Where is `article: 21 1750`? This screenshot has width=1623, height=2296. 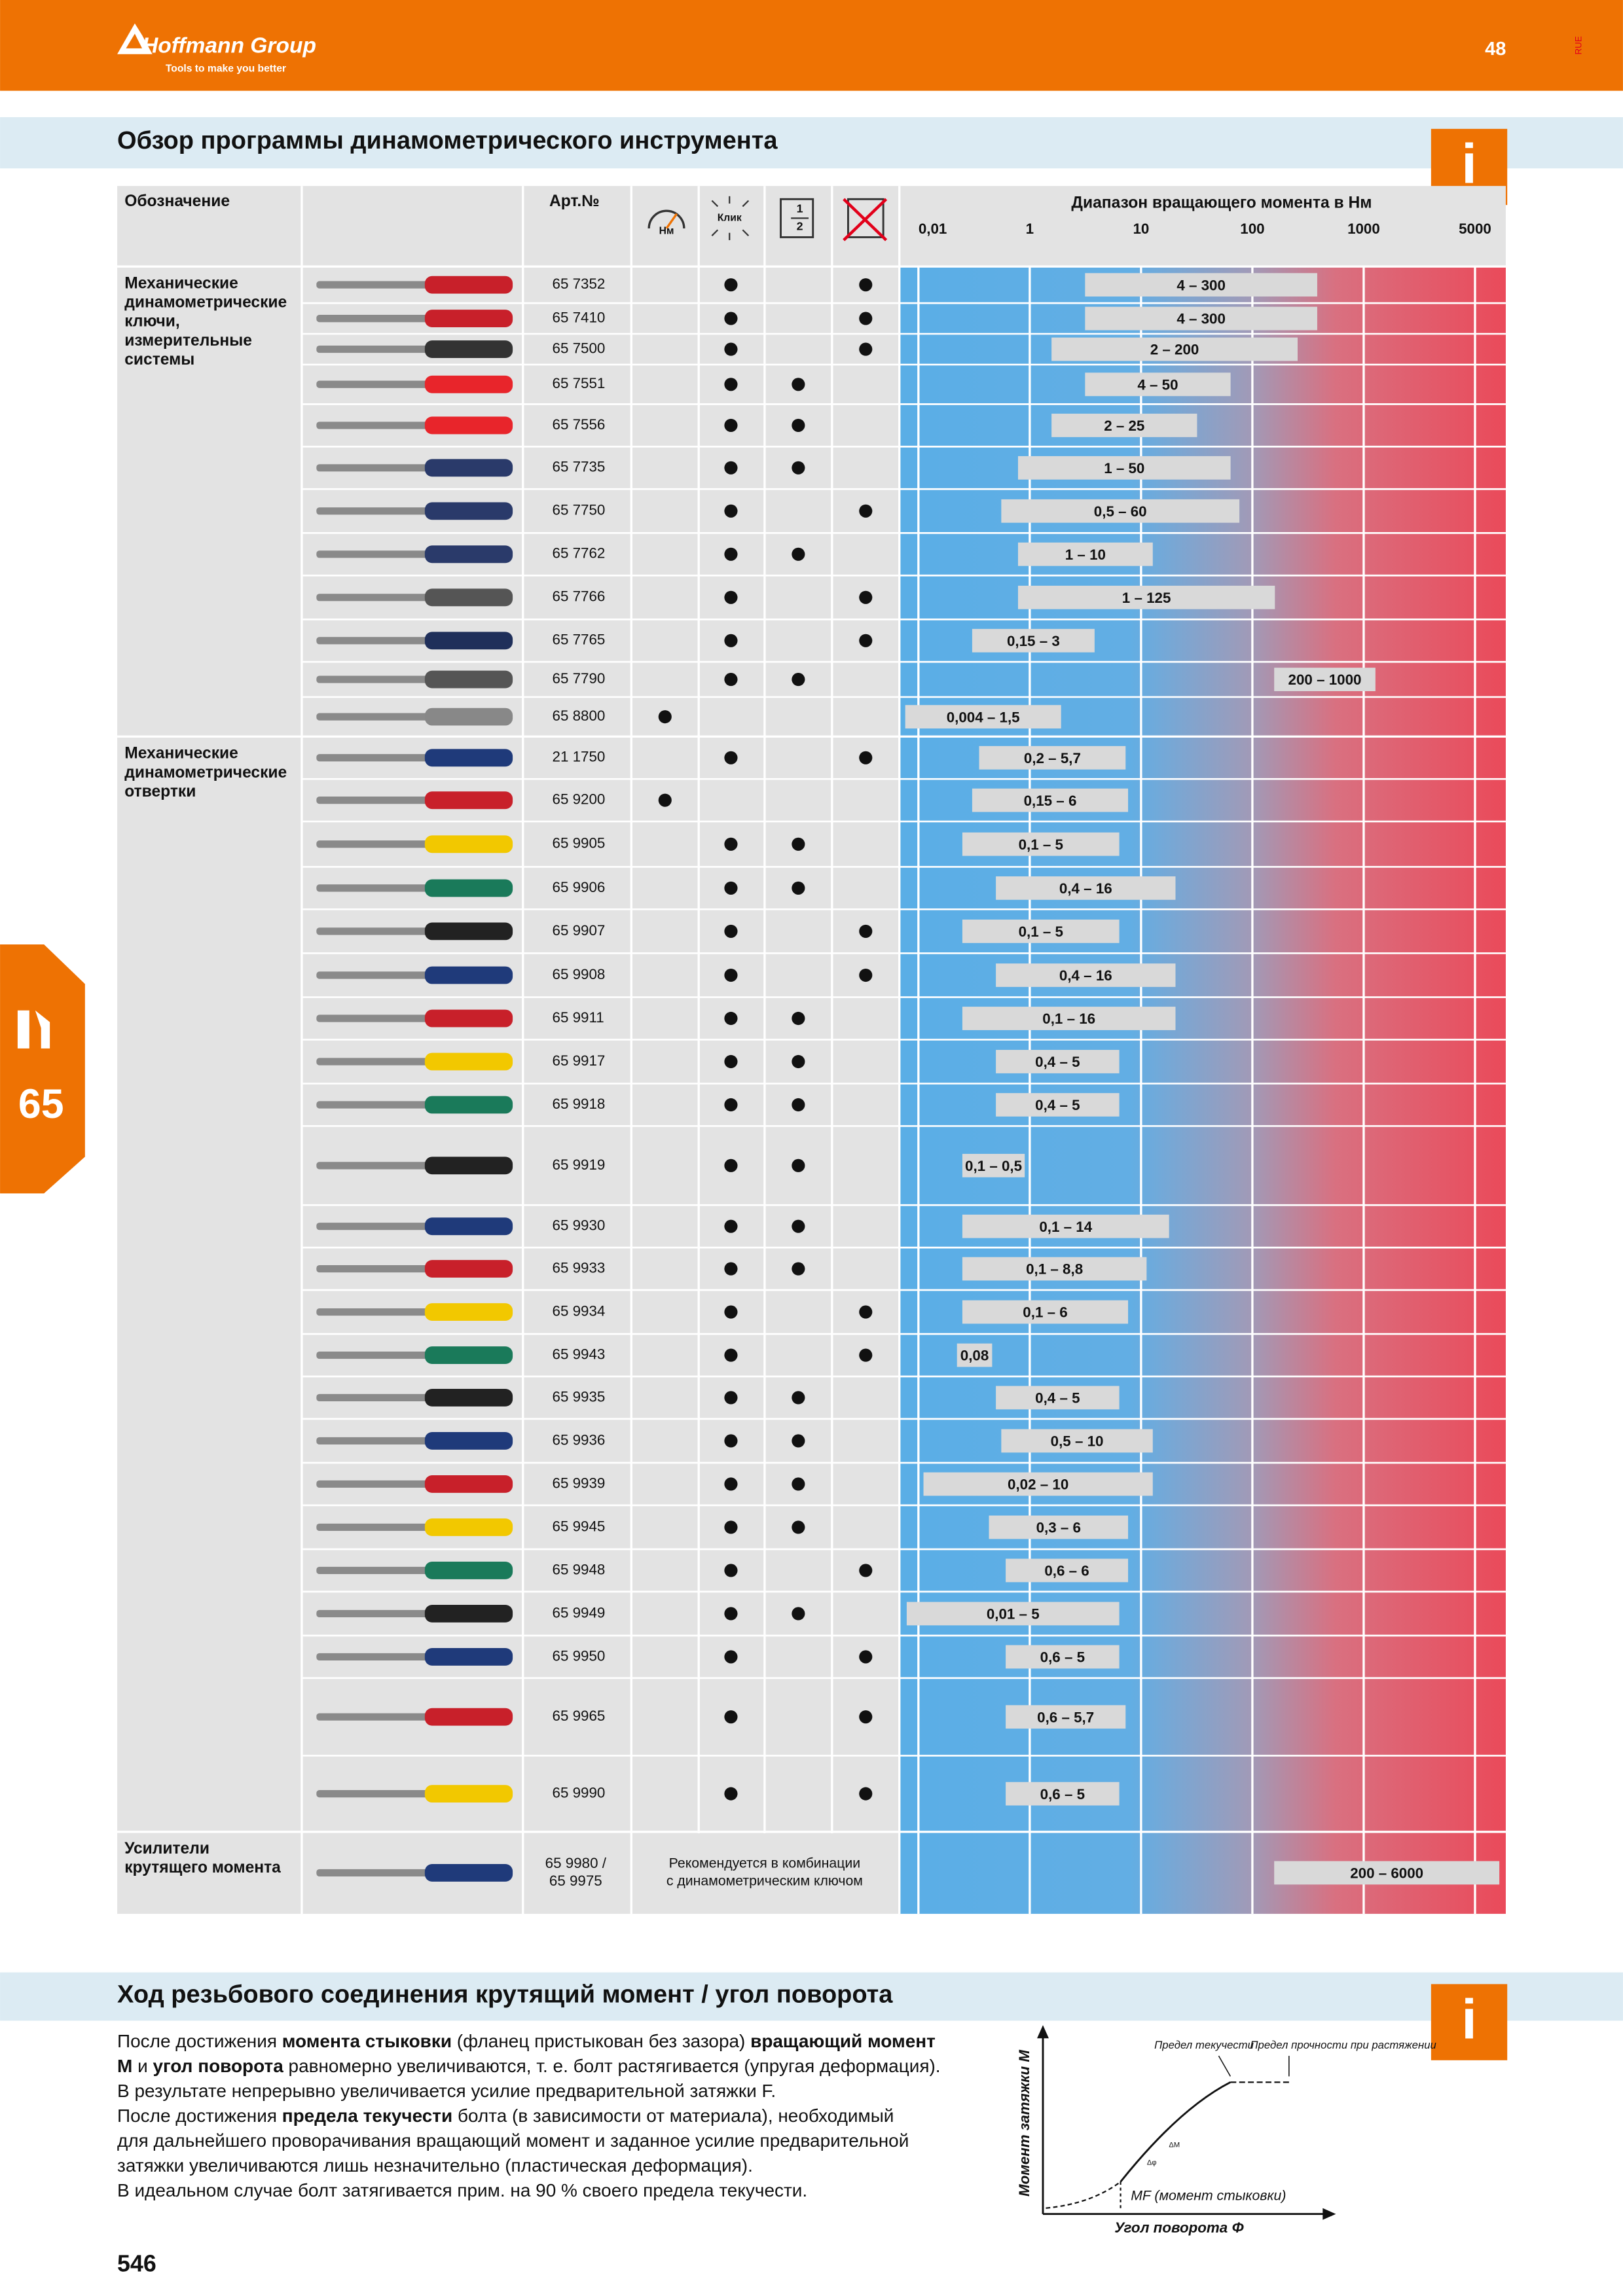 article: 21 1750 is located at coordinates (579, 757).